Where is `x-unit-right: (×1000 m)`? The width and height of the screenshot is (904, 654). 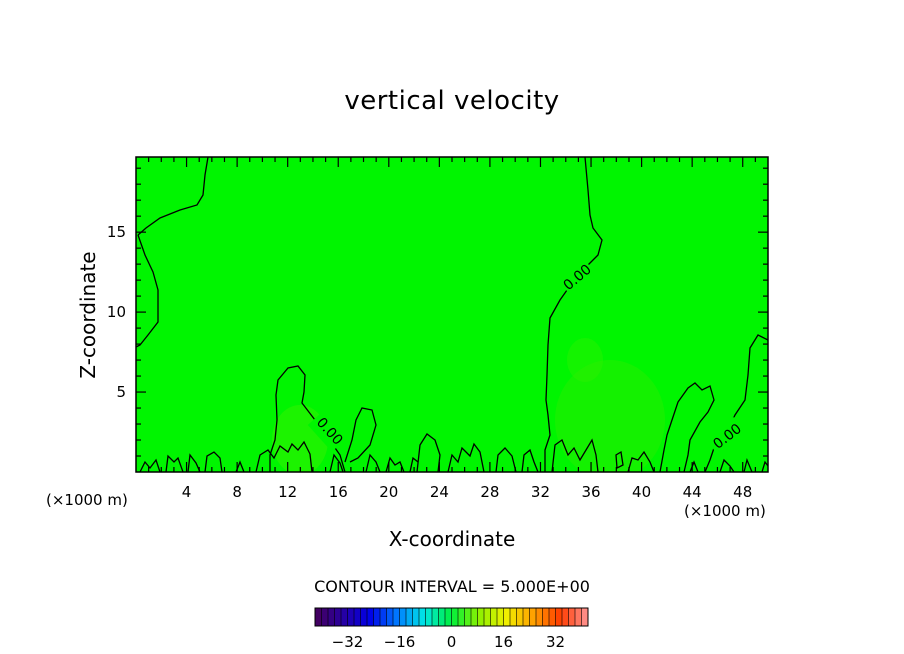
x-unit-right: (×1000 m) is located at coordinates (725, 511).